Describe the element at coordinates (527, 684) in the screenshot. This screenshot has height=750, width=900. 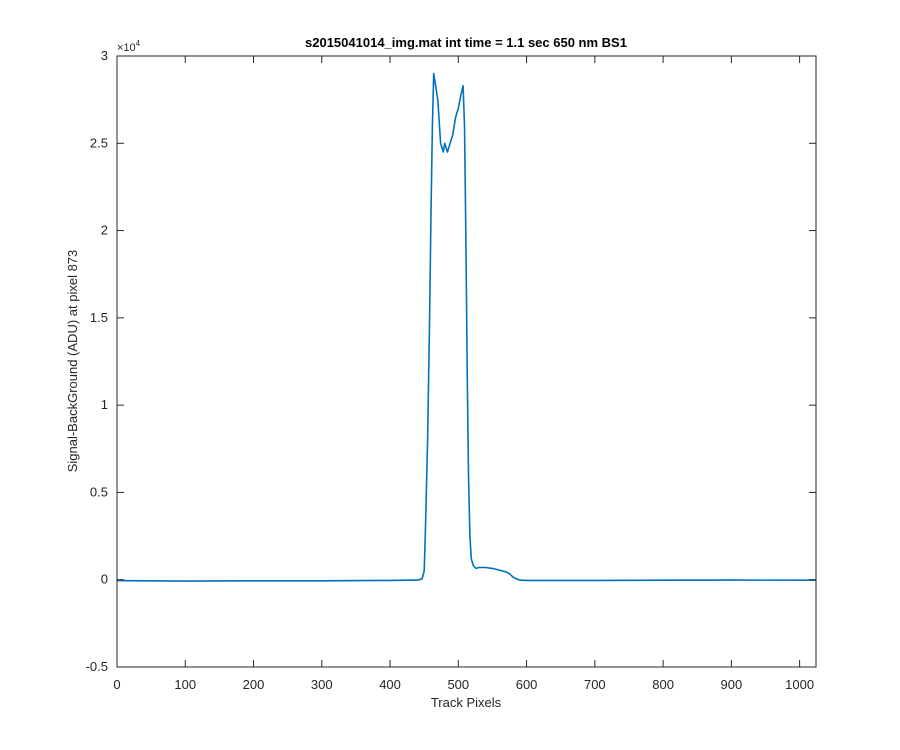
I see `x-tick-label: 600` at that location.